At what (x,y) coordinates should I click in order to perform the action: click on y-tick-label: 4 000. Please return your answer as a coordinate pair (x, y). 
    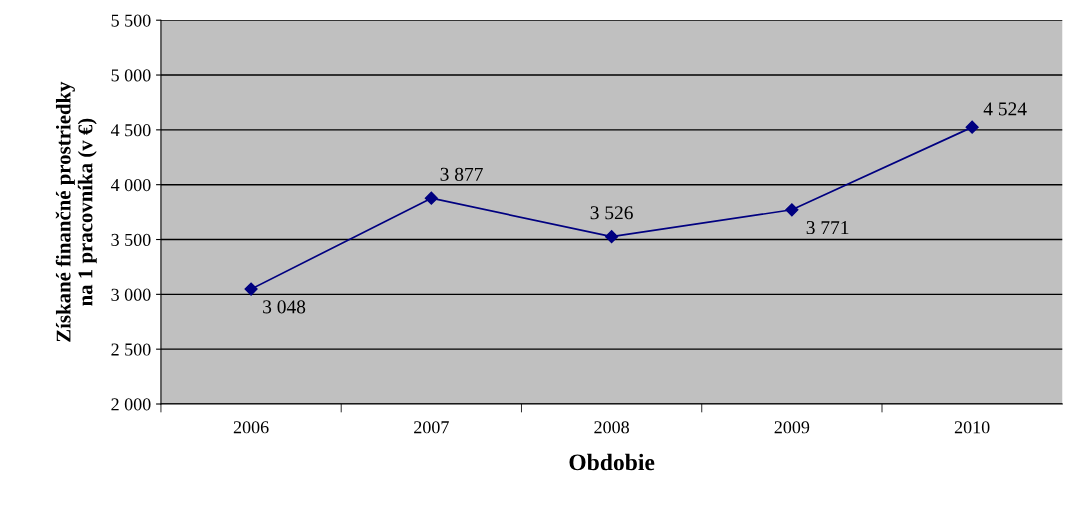
    Looking at the image, I should click on (130, 185).